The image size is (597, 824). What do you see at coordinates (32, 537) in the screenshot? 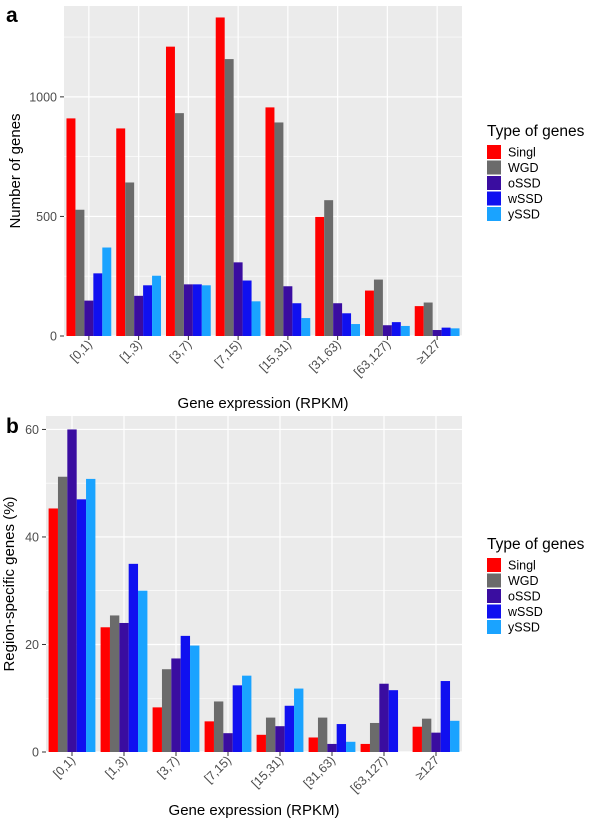
I see `y-tick-label: 40` at bounding box center [32, 537].